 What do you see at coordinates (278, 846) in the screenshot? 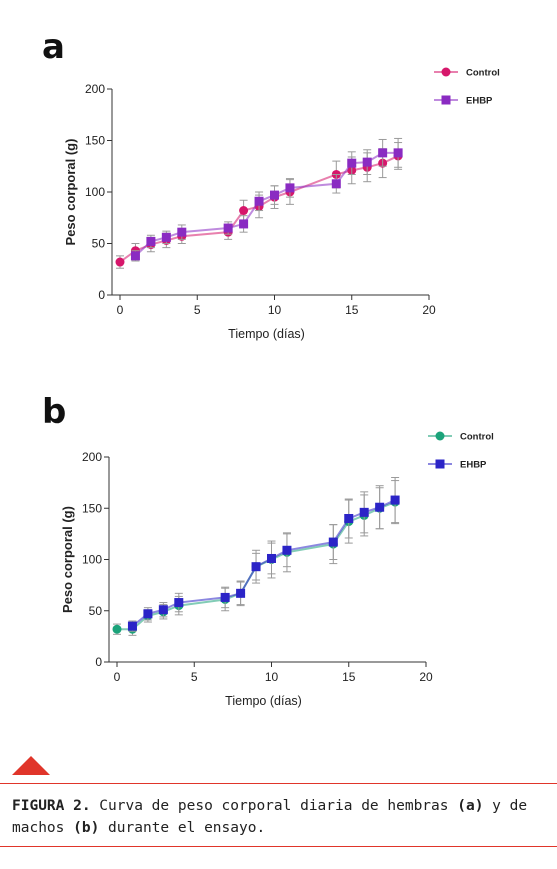
I see `caption-bottom-rule` at bounding box center [278, 846].